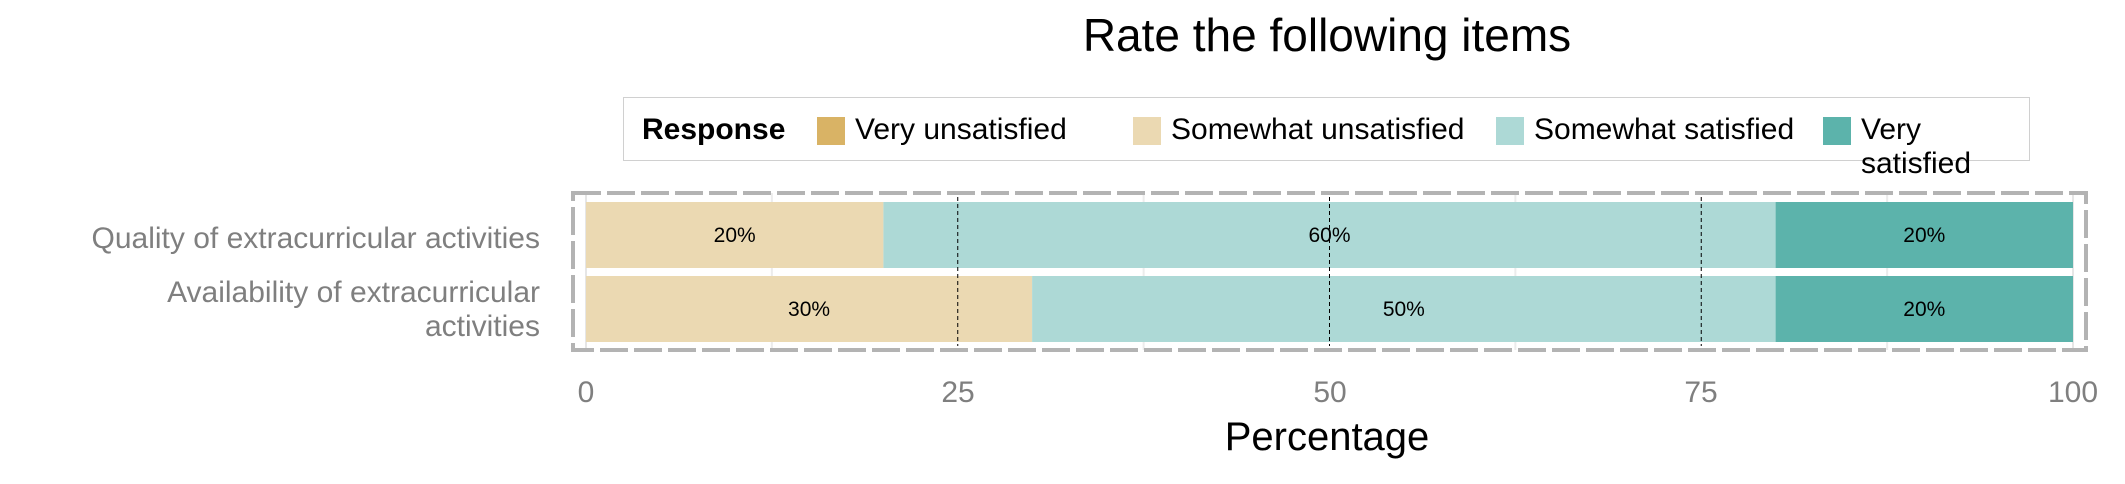 This screenshot has width=2125, height=484. I want to click on legend-label-somewhat-unsatisfied: Somewhat unsatisfied, so click(1318, 129).